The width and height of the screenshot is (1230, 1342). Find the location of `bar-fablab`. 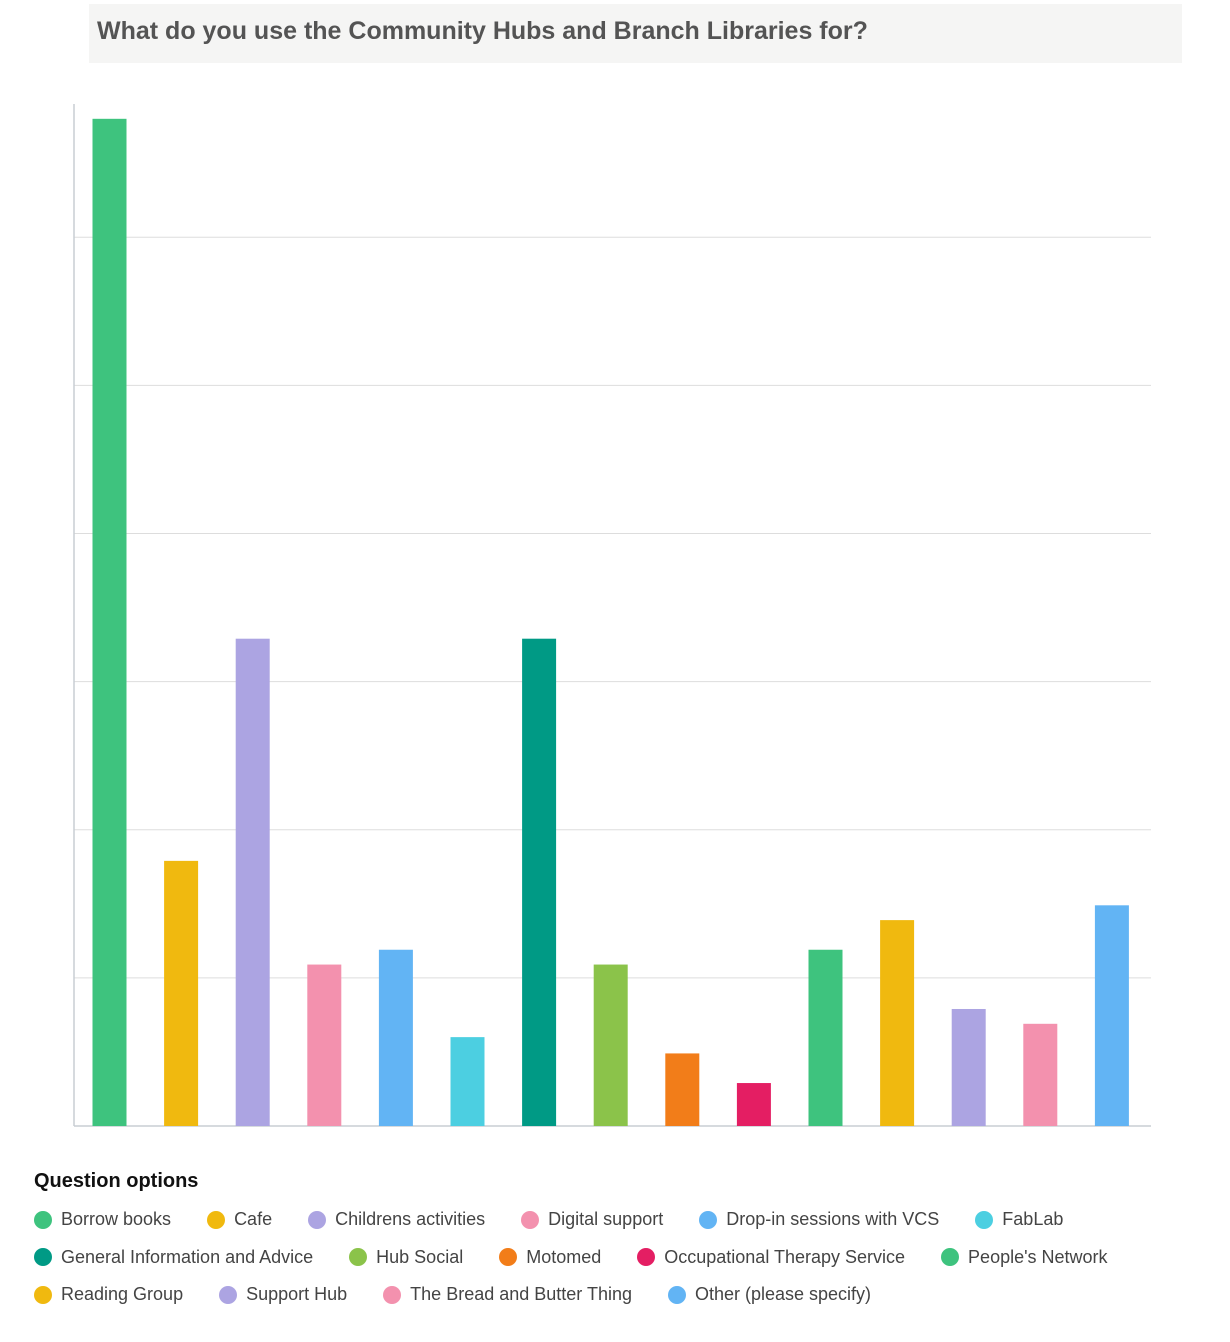

bar-fablab is located at coordinates (467, 1081).